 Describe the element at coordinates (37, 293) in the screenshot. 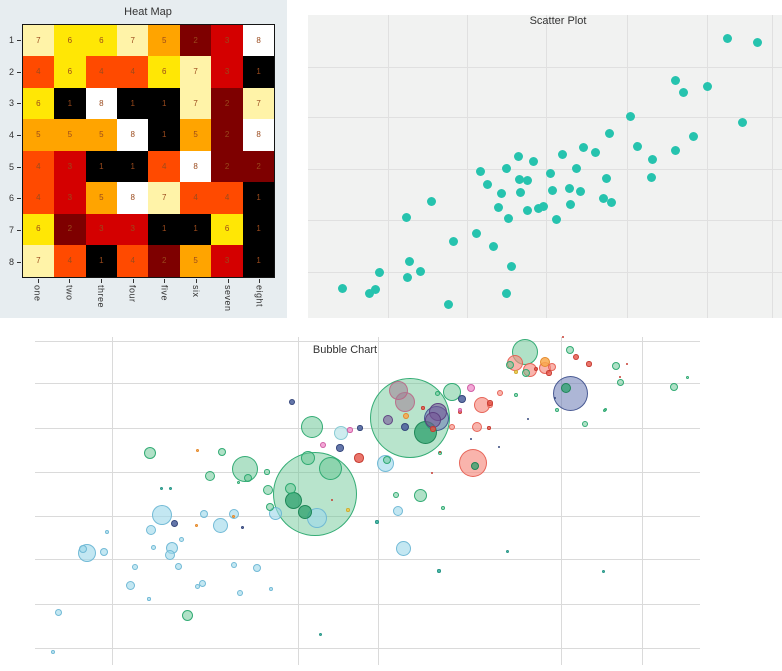

I see `x-tick-label: one` at that location.